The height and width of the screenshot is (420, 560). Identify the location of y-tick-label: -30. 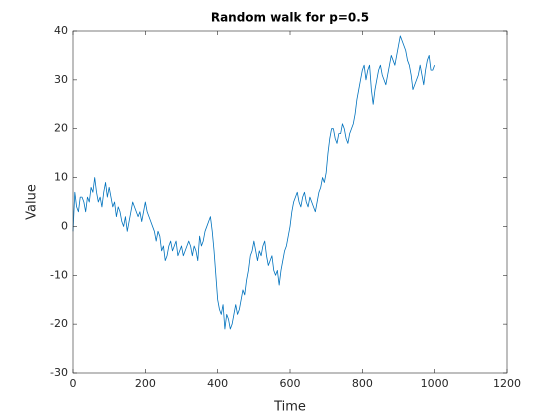
(59, 372).